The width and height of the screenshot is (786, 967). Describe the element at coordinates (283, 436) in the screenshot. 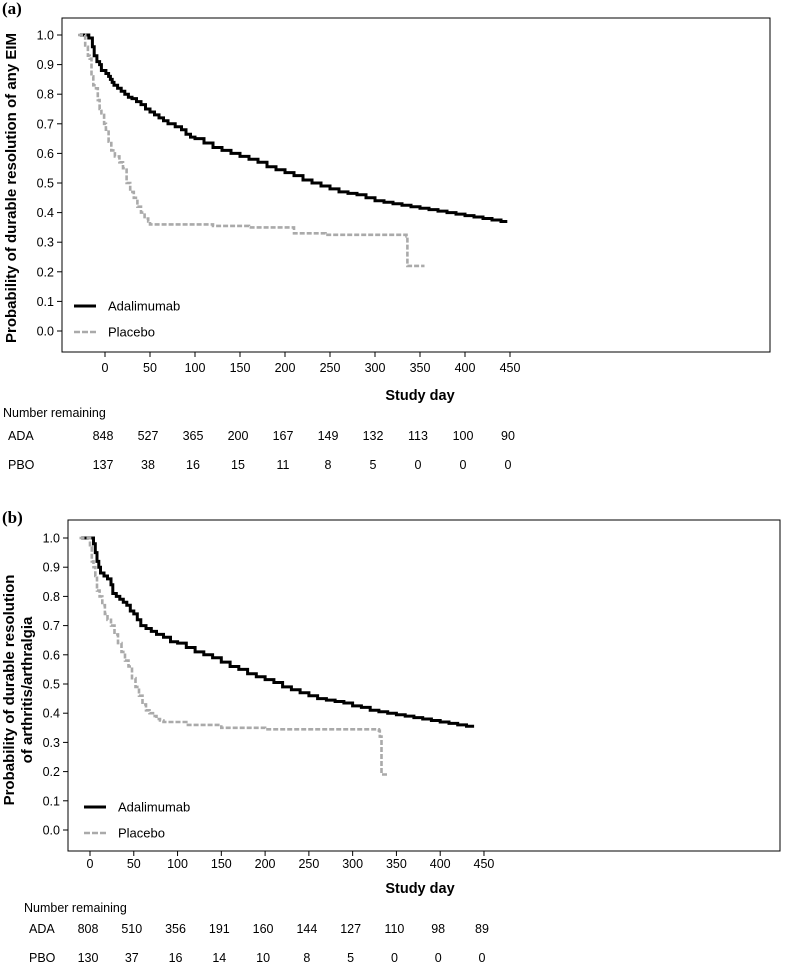

I see `risk-value: 167` at that location.